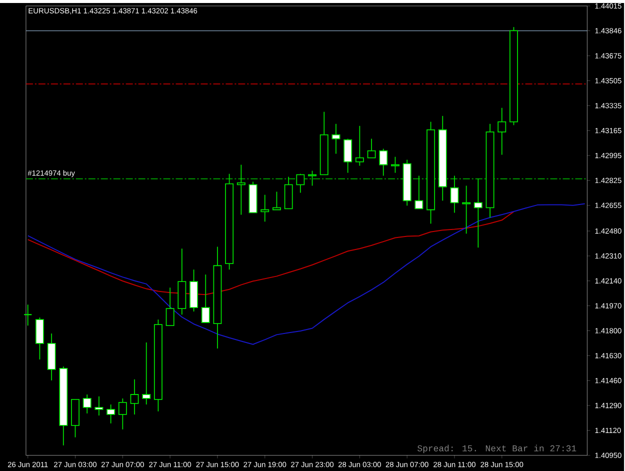 The width and height of the screenshot is (625, 471). Describe the element at coordinates (497, 448) in the screenshot. I see `annotation: Spread: 15. Next Bar in 27:31` at that location.